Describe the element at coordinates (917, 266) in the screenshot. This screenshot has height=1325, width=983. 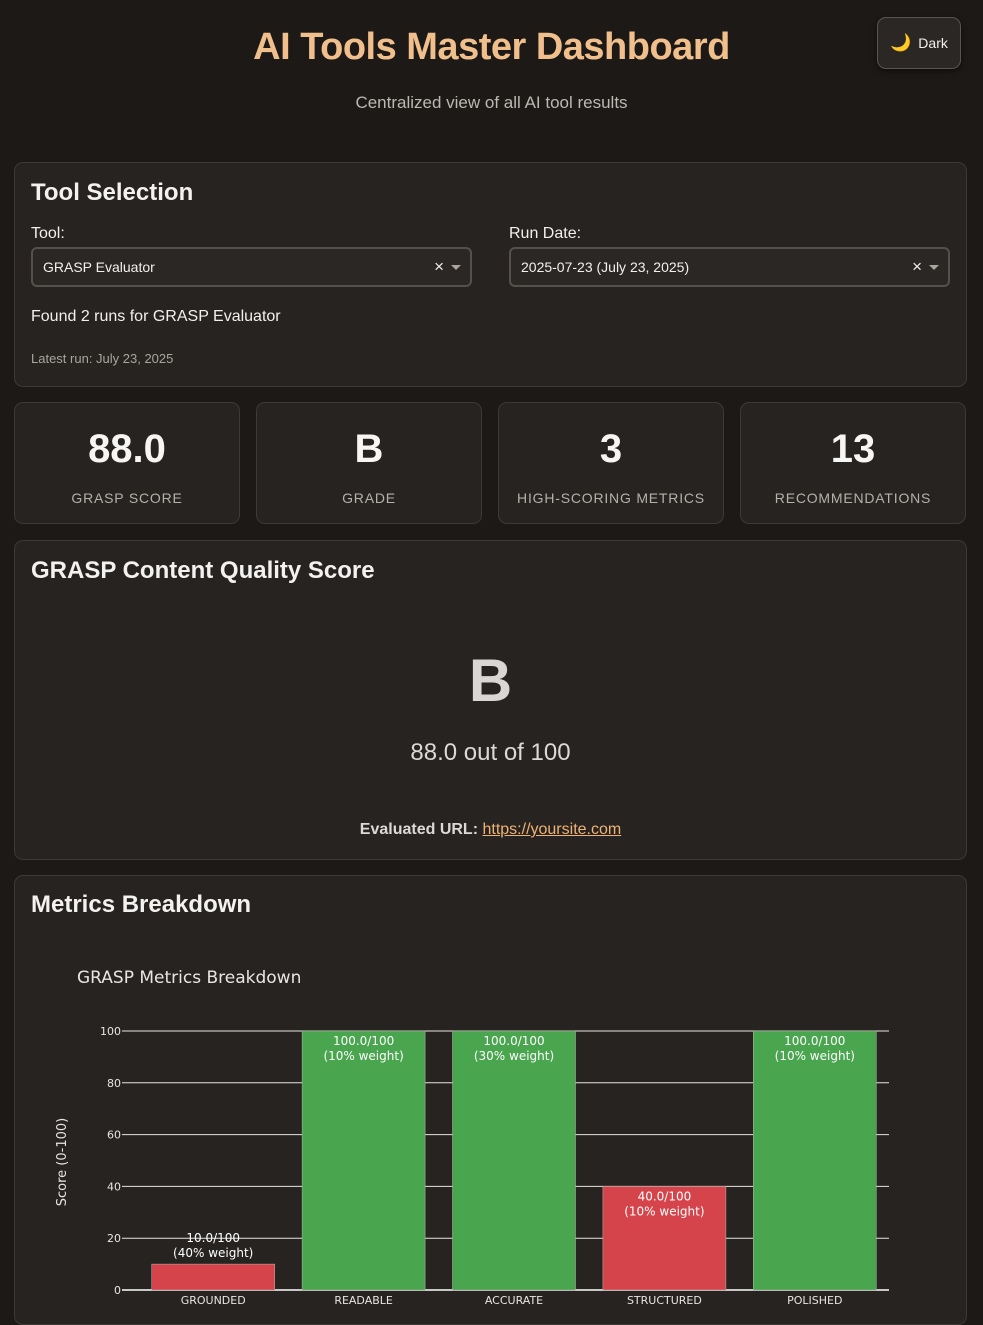
I see `clear-date-icon: ×` at that location.